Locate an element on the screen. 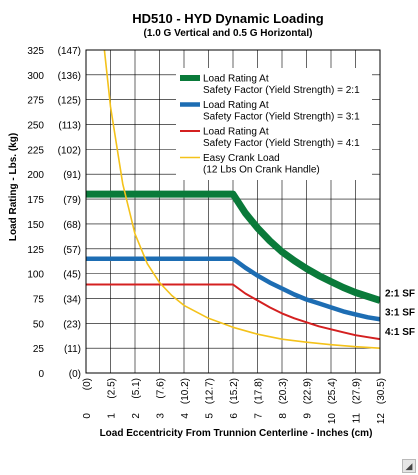 Image resolution: width=418 pixels, height=475 pixels. y-tick-label: 0 is located at coordinates (41, 374).